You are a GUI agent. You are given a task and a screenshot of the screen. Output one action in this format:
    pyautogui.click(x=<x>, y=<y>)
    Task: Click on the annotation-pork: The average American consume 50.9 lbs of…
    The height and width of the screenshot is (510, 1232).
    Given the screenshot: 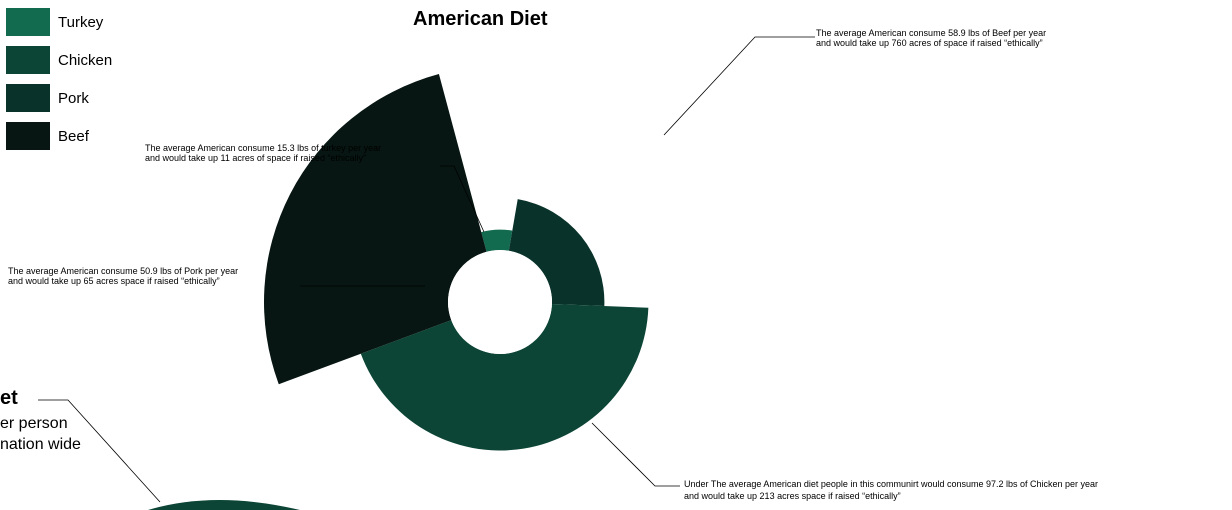 What is the action you would take?
    pyautogui.click(x=123, y=276)
    